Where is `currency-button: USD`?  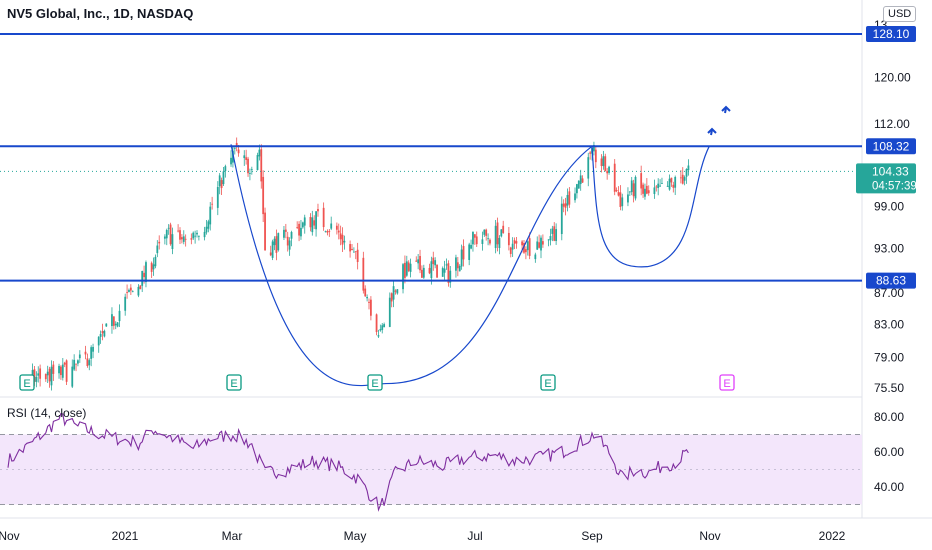 currency-button: USD is located at coordinates (900, 14).